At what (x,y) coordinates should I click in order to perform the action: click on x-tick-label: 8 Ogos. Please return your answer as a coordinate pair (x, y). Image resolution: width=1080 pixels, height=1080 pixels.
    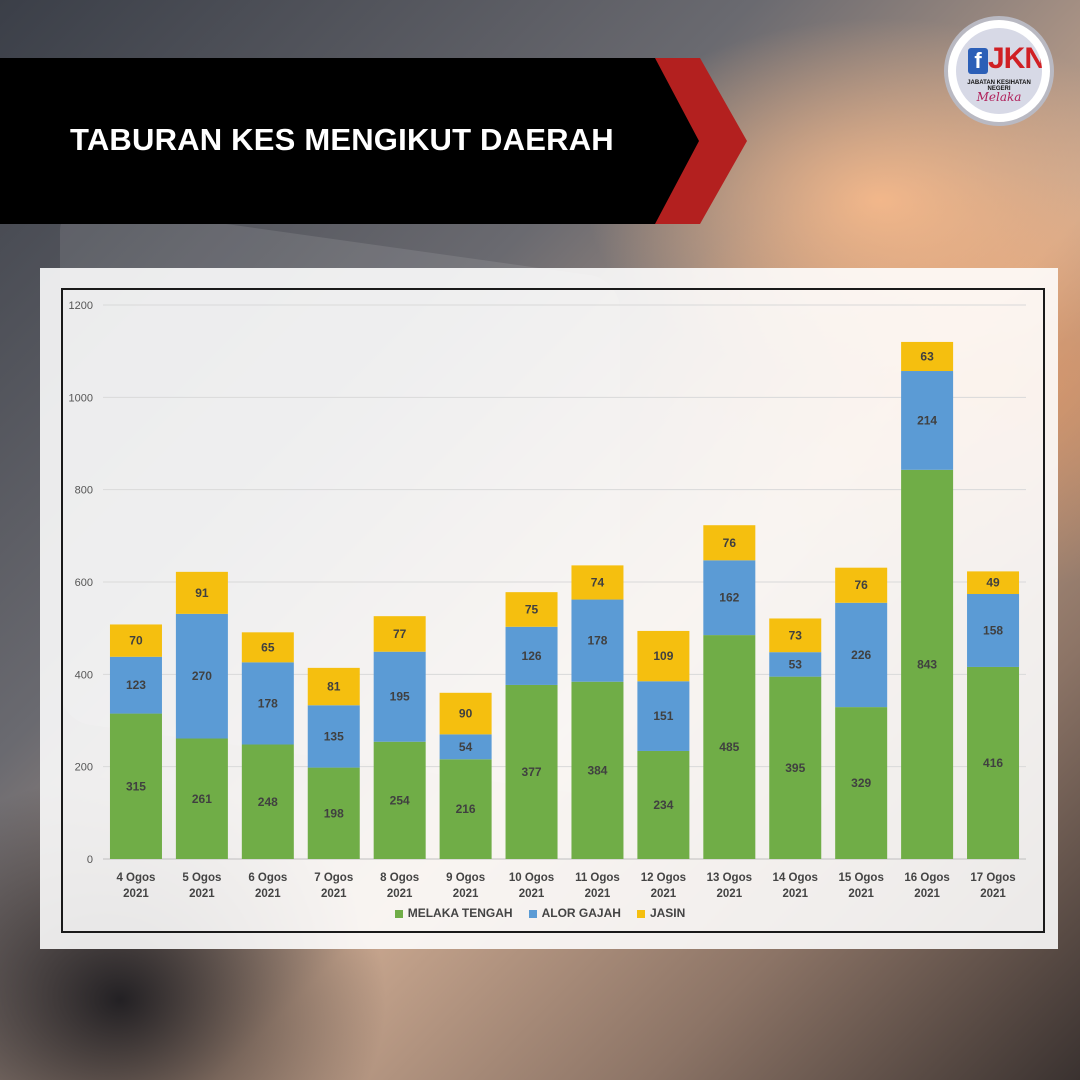
    Looking at the image, I should click on (399, 878).